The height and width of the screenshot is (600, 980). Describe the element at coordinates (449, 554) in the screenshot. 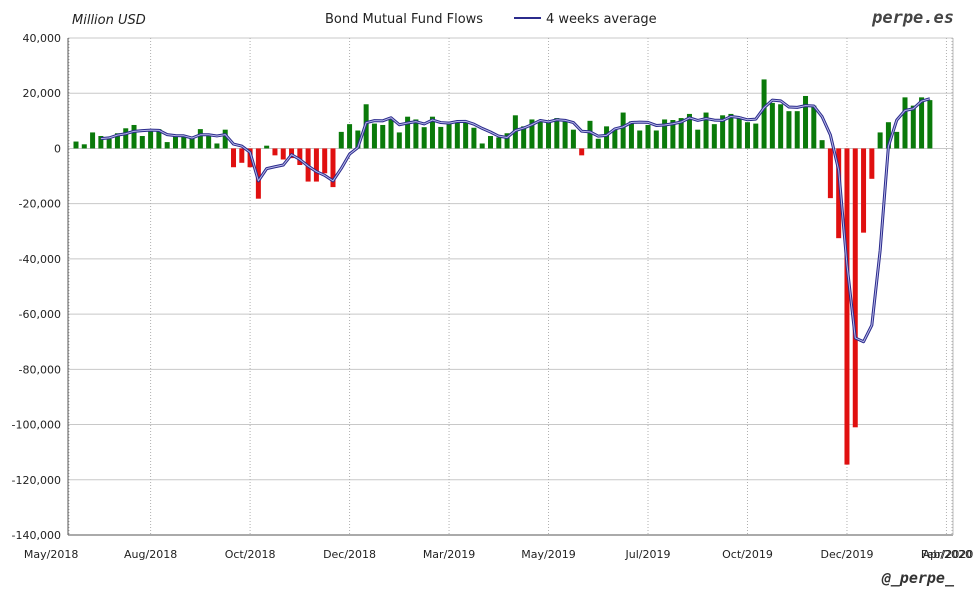

I see `x-tick-label: Mar/2019` at that location.